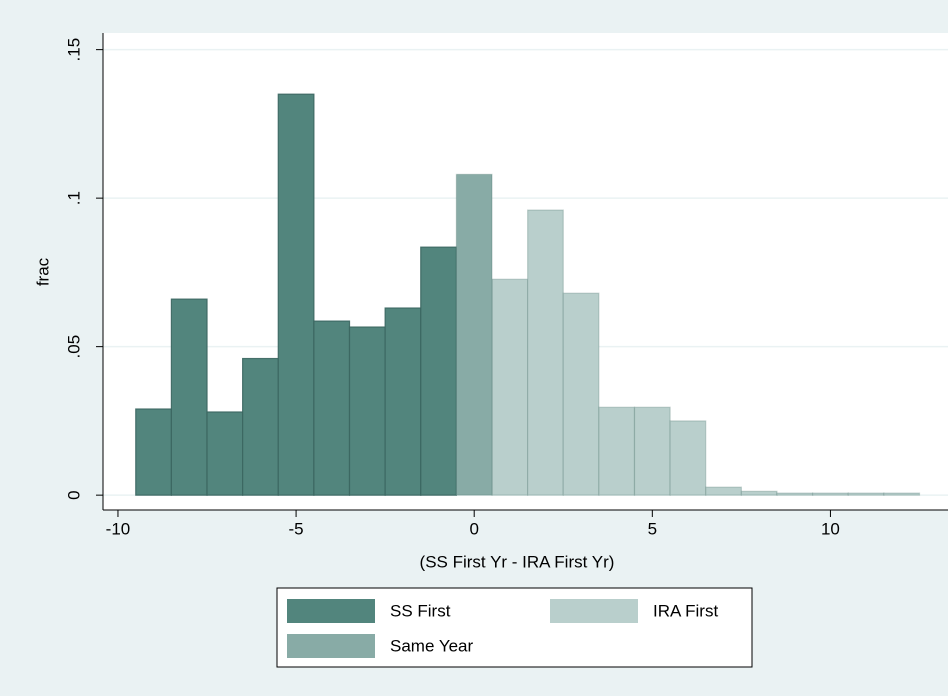 The height and width of the screenshot is (696, 948). What do you see at coordinates (42, 271) in the screenshot?
I see `y-axis-title: frac` at bounding box center [42, 271].